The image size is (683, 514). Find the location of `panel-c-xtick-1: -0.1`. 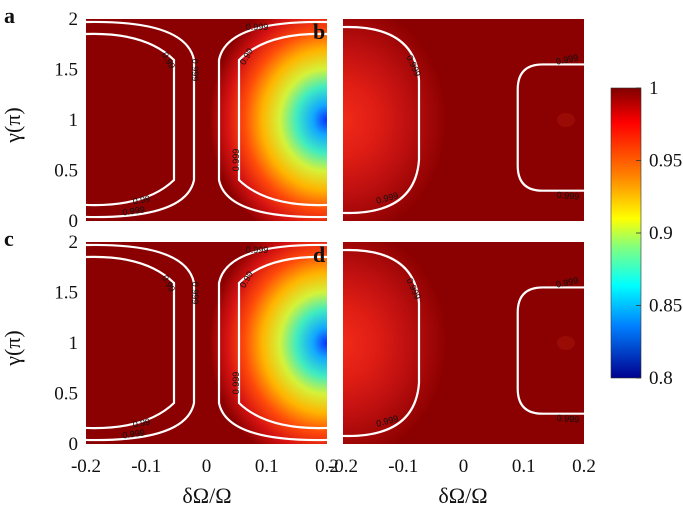

panel-c-xtick-1: -0.1 is located at coordinates (146, 466).